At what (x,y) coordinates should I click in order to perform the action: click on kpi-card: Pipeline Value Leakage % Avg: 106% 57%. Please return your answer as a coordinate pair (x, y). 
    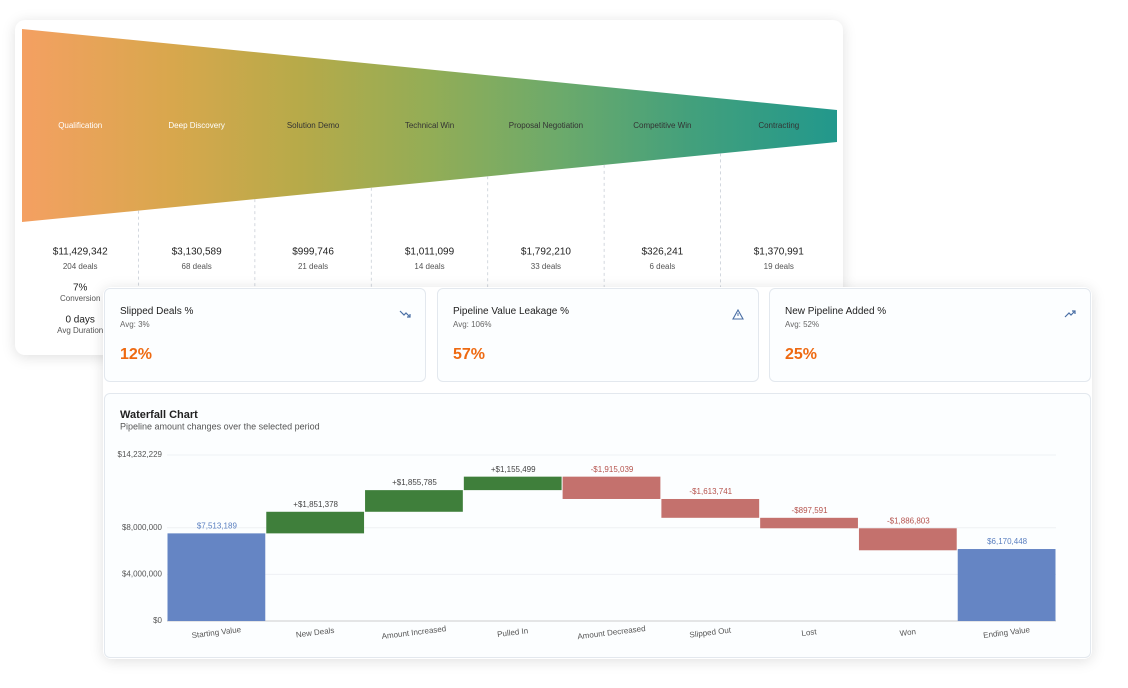
    Looking at the image, I should click on (598, 335).